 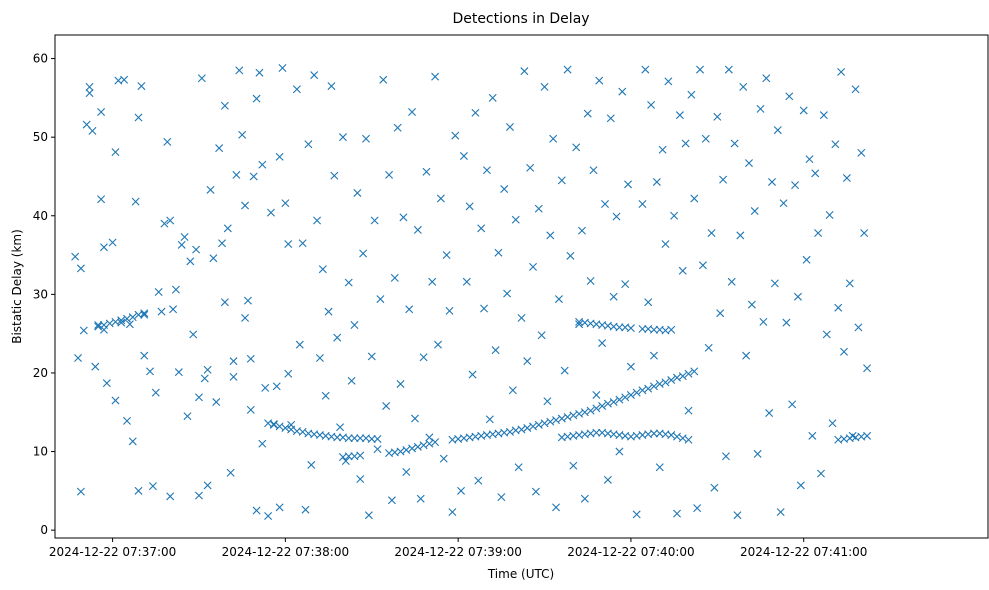 I want to click on y-tick-label: 40, so click(x=40, y=216).